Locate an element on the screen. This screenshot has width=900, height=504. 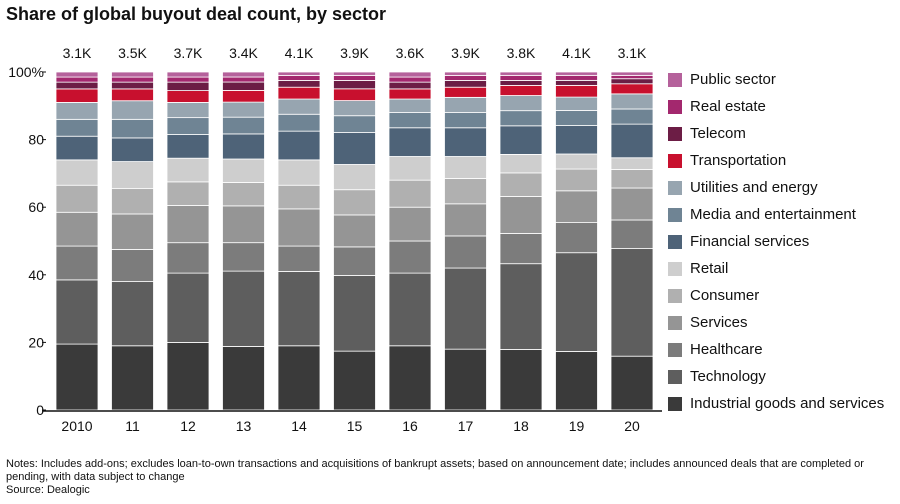
legend-label: Telecom is located at coordinates (718, 133).